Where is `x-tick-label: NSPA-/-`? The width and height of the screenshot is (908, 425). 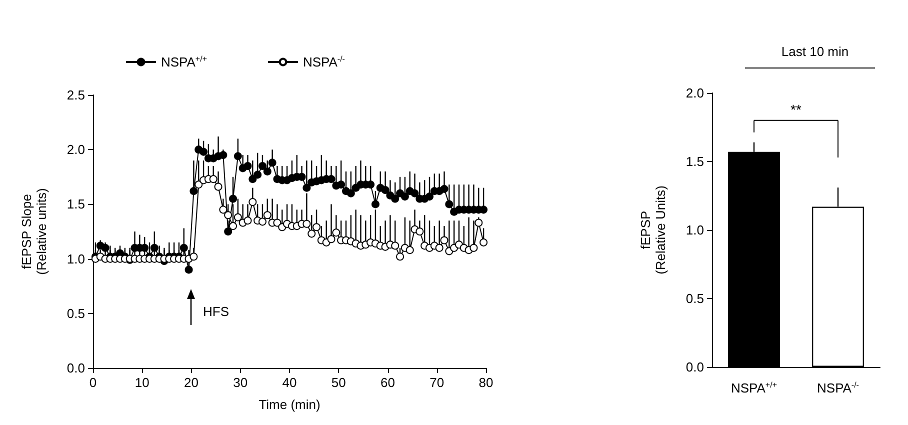 x-tick-label: NSPA-/- is located at coordinates (838, 388).